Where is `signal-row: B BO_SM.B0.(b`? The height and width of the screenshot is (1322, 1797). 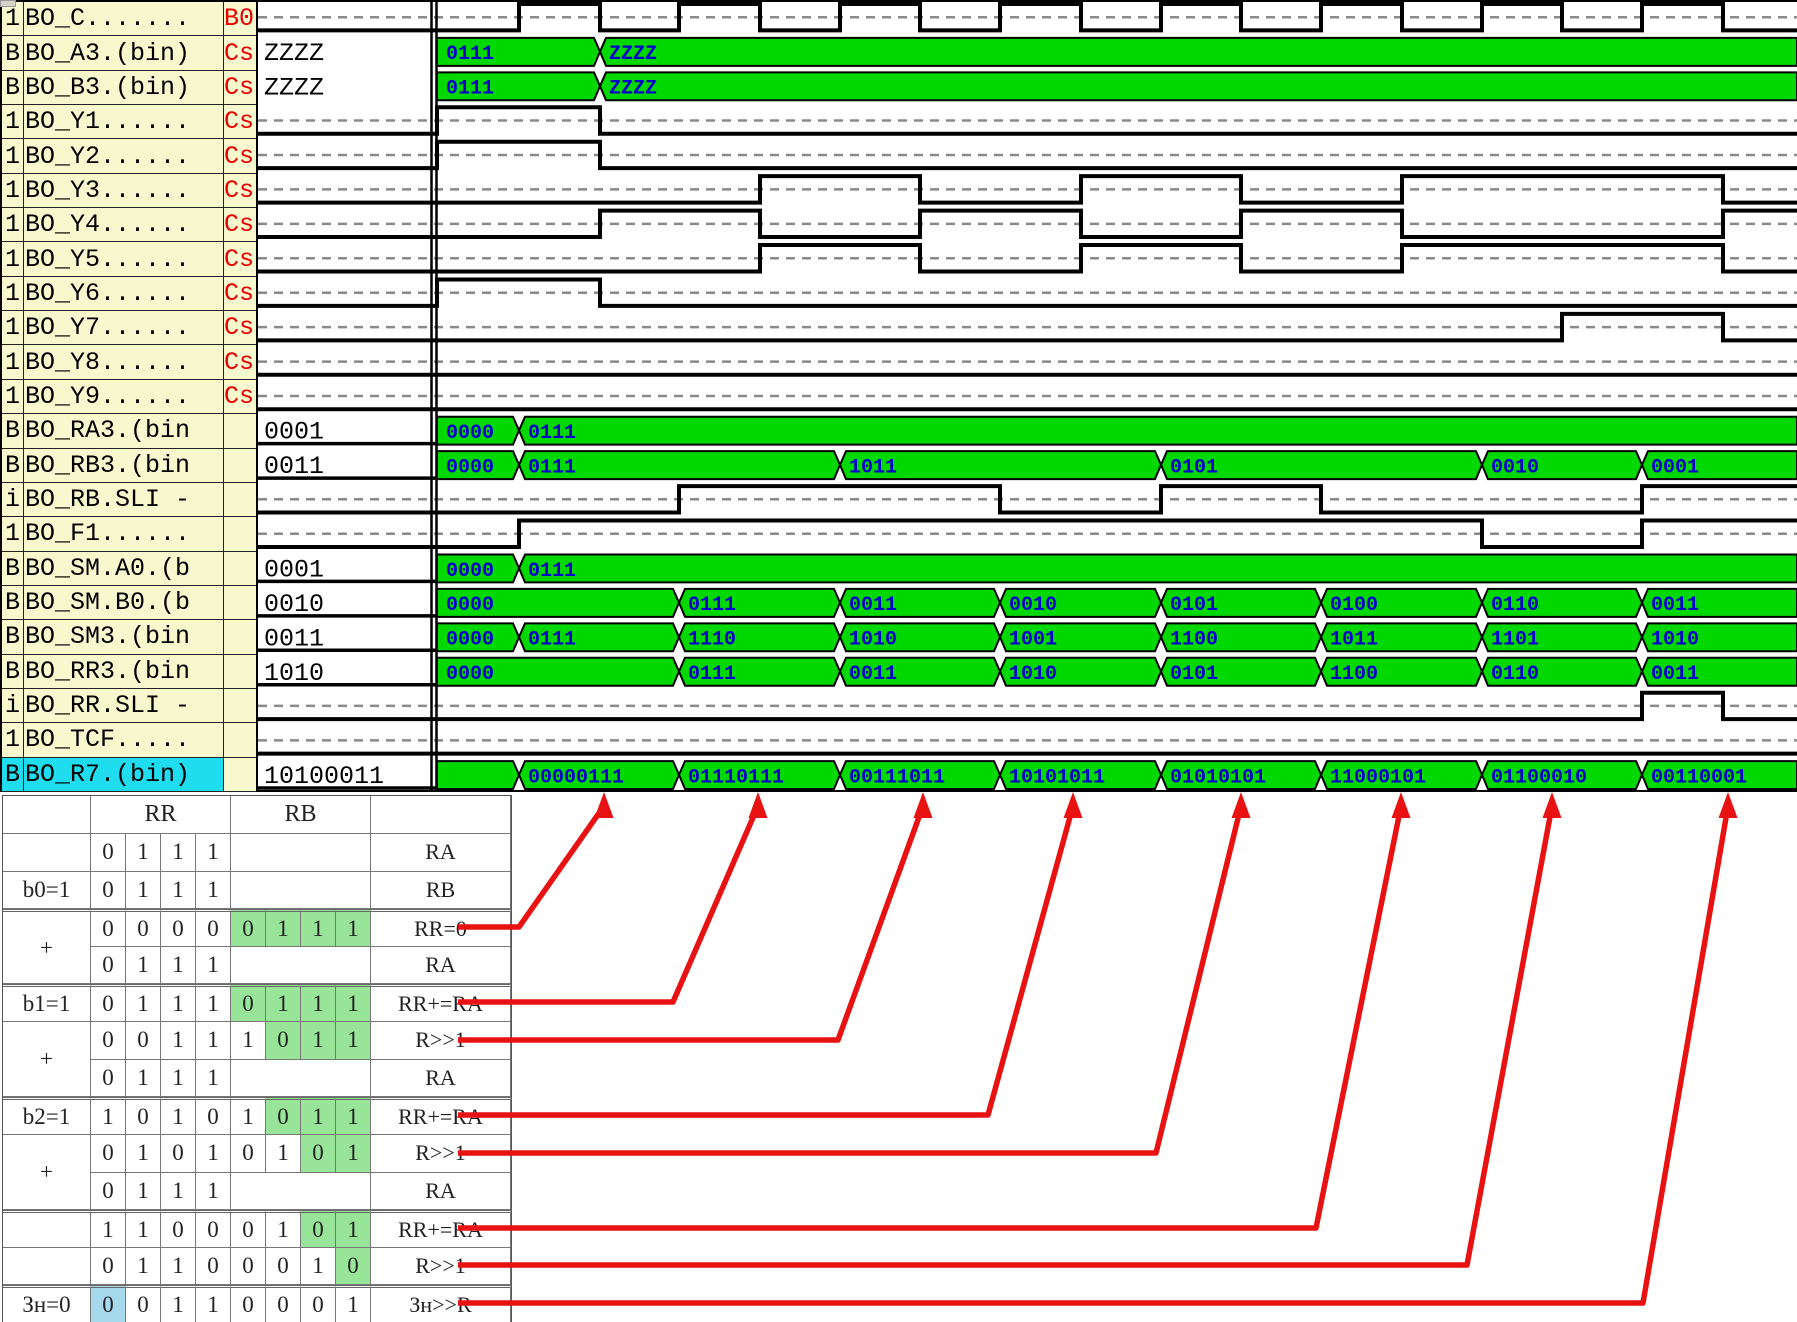
signal-row: B BO_SM.B0.(b is located at coordinates (129, 603).